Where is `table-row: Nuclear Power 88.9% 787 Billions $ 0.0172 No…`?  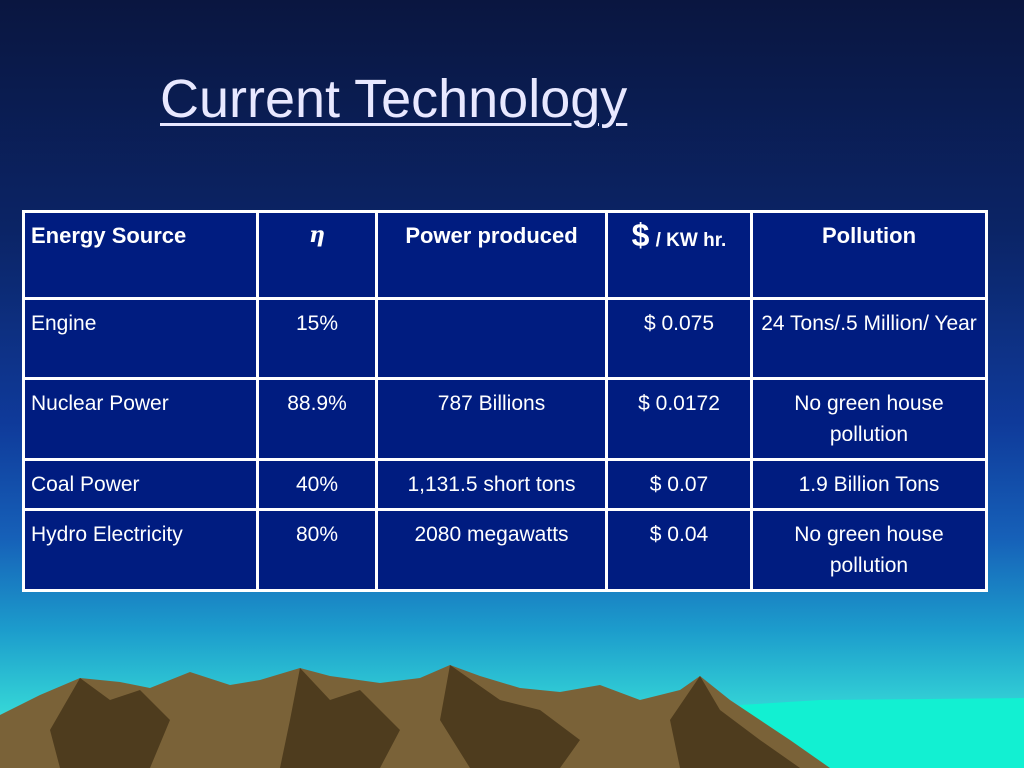 table-row: Nuclear Power 88.9% 787 Billions $ 0.0172 No… is located at coordinates (505, 419).